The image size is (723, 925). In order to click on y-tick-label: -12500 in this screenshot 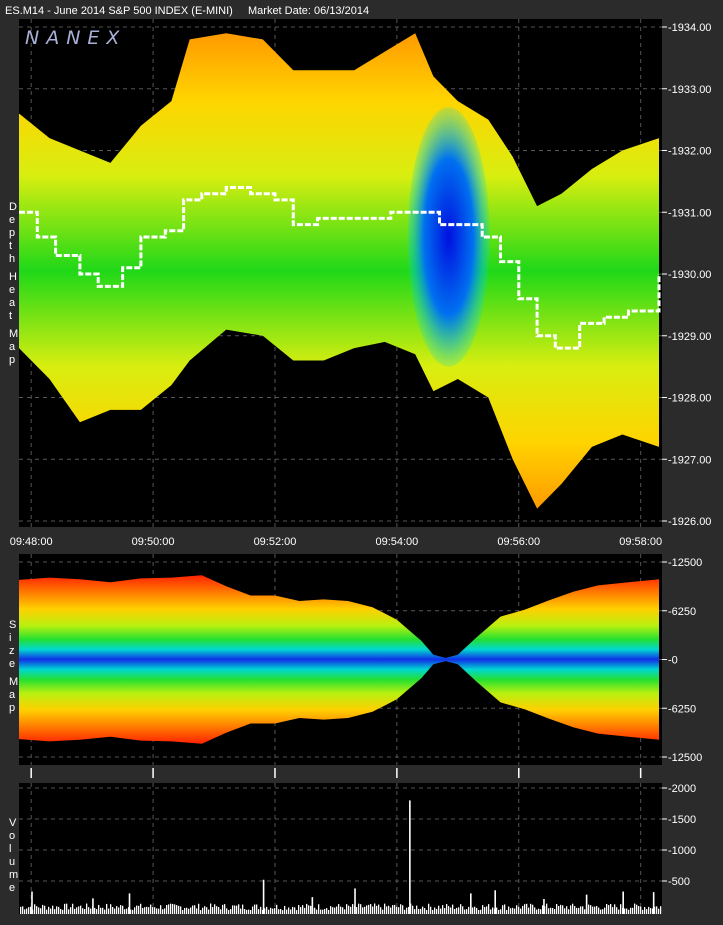, I will do `click(685, 758)`.